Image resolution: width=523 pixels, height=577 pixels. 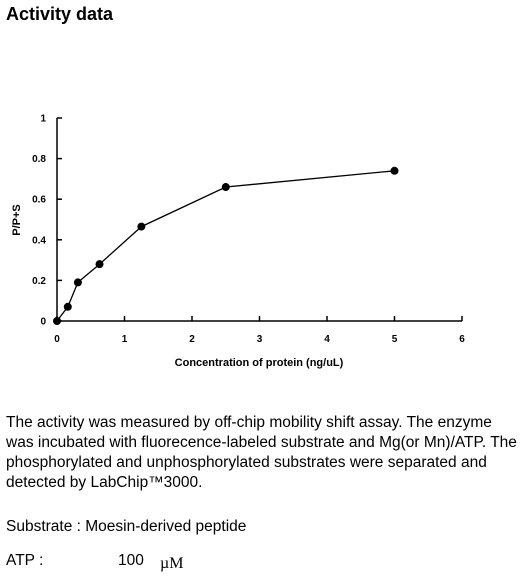 What do you see at coordinates (327, 339) in the screenshot?
I see `x-tick-label: 4` at bounding box center [327, 339].